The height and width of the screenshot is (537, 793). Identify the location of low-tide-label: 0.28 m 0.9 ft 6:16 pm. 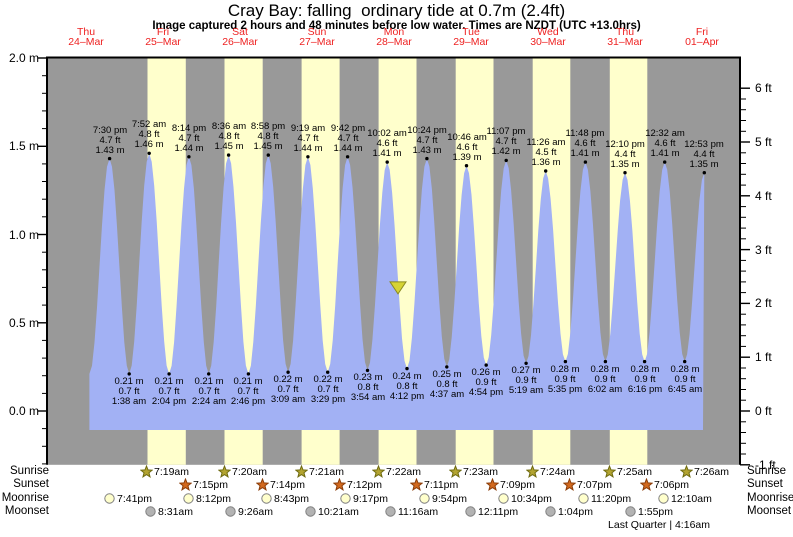
(645, 379).